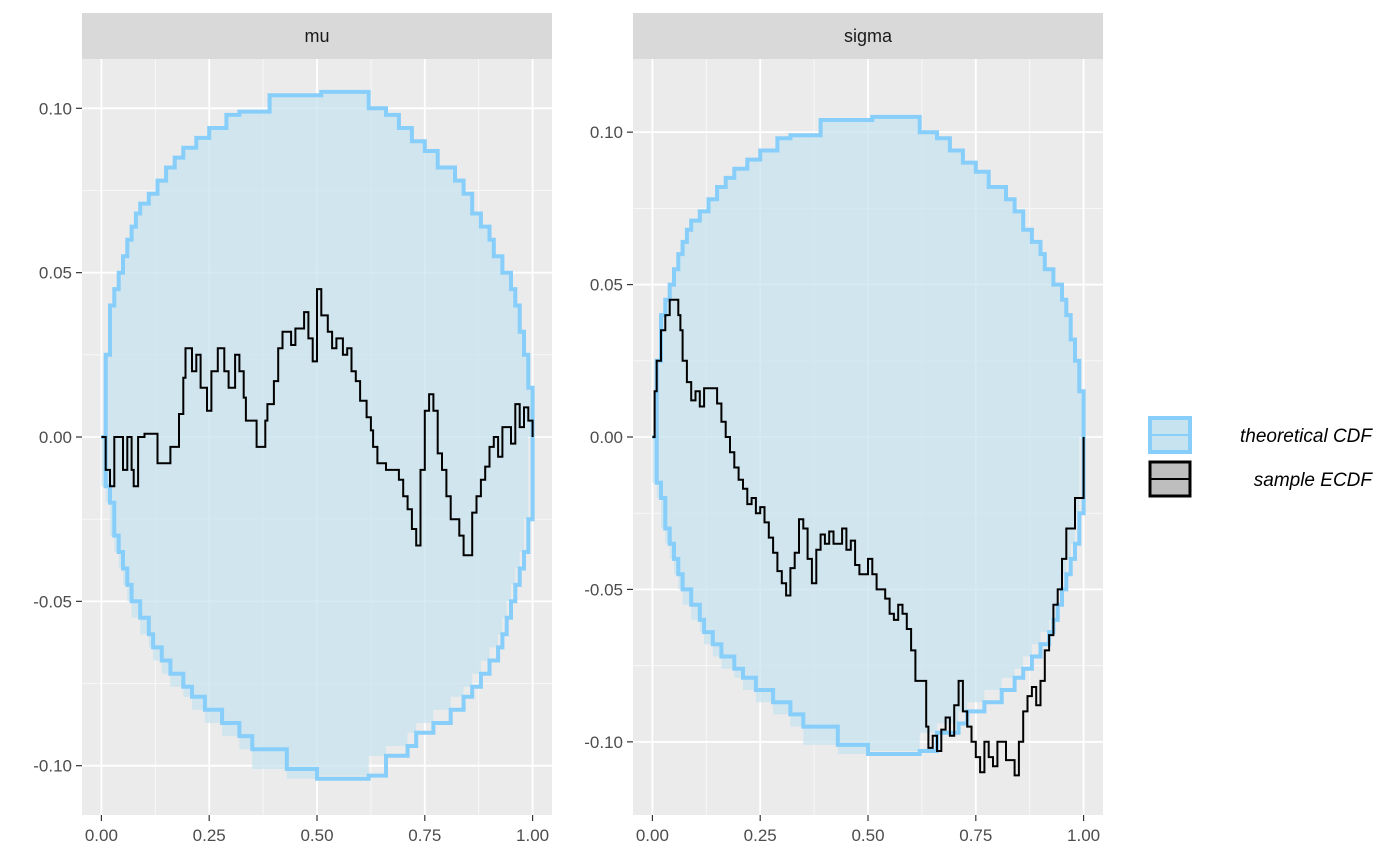  I want to click on legend: theoretical CDF sample ECDF, so click(1261, 457).